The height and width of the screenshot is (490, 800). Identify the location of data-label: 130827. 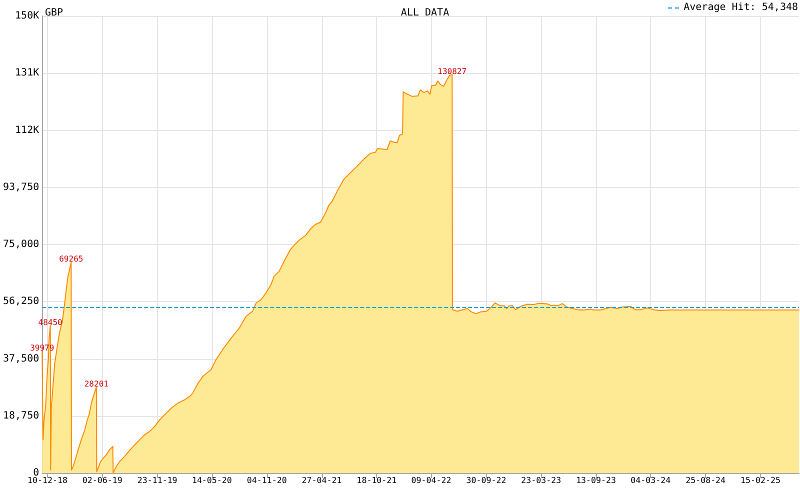
(452, 71).